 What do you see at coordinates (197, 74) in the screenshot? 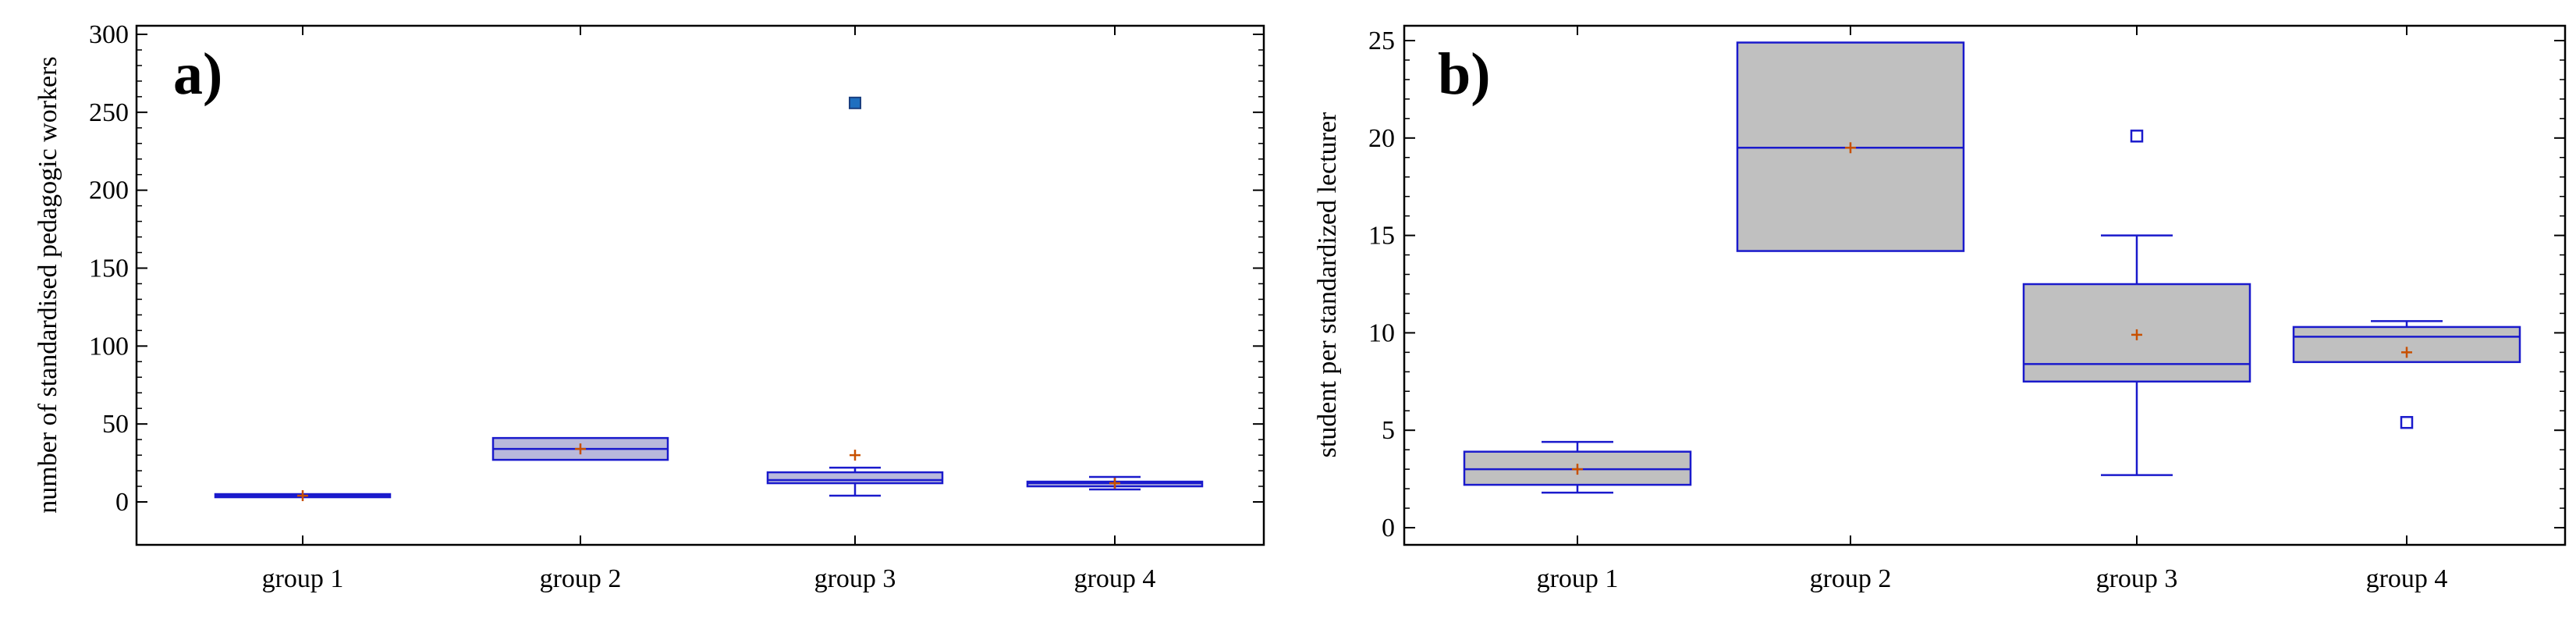
I see `panel-label: a)` at bounding box center [197, 74].